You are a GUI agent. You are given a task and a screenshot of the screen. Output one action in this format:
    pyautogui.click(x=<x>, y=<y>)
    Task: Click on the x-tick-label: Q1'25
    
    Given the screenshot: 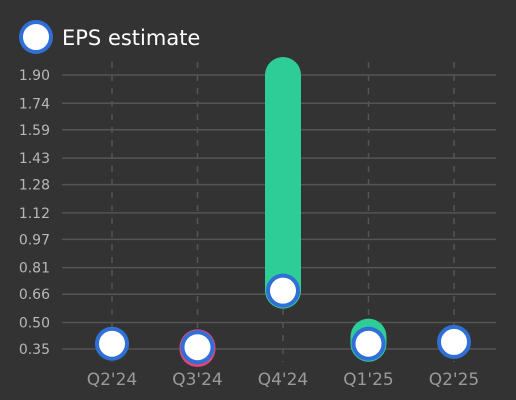 What is the action you would take?
    pyautogui.click(x=368, y=380)
    